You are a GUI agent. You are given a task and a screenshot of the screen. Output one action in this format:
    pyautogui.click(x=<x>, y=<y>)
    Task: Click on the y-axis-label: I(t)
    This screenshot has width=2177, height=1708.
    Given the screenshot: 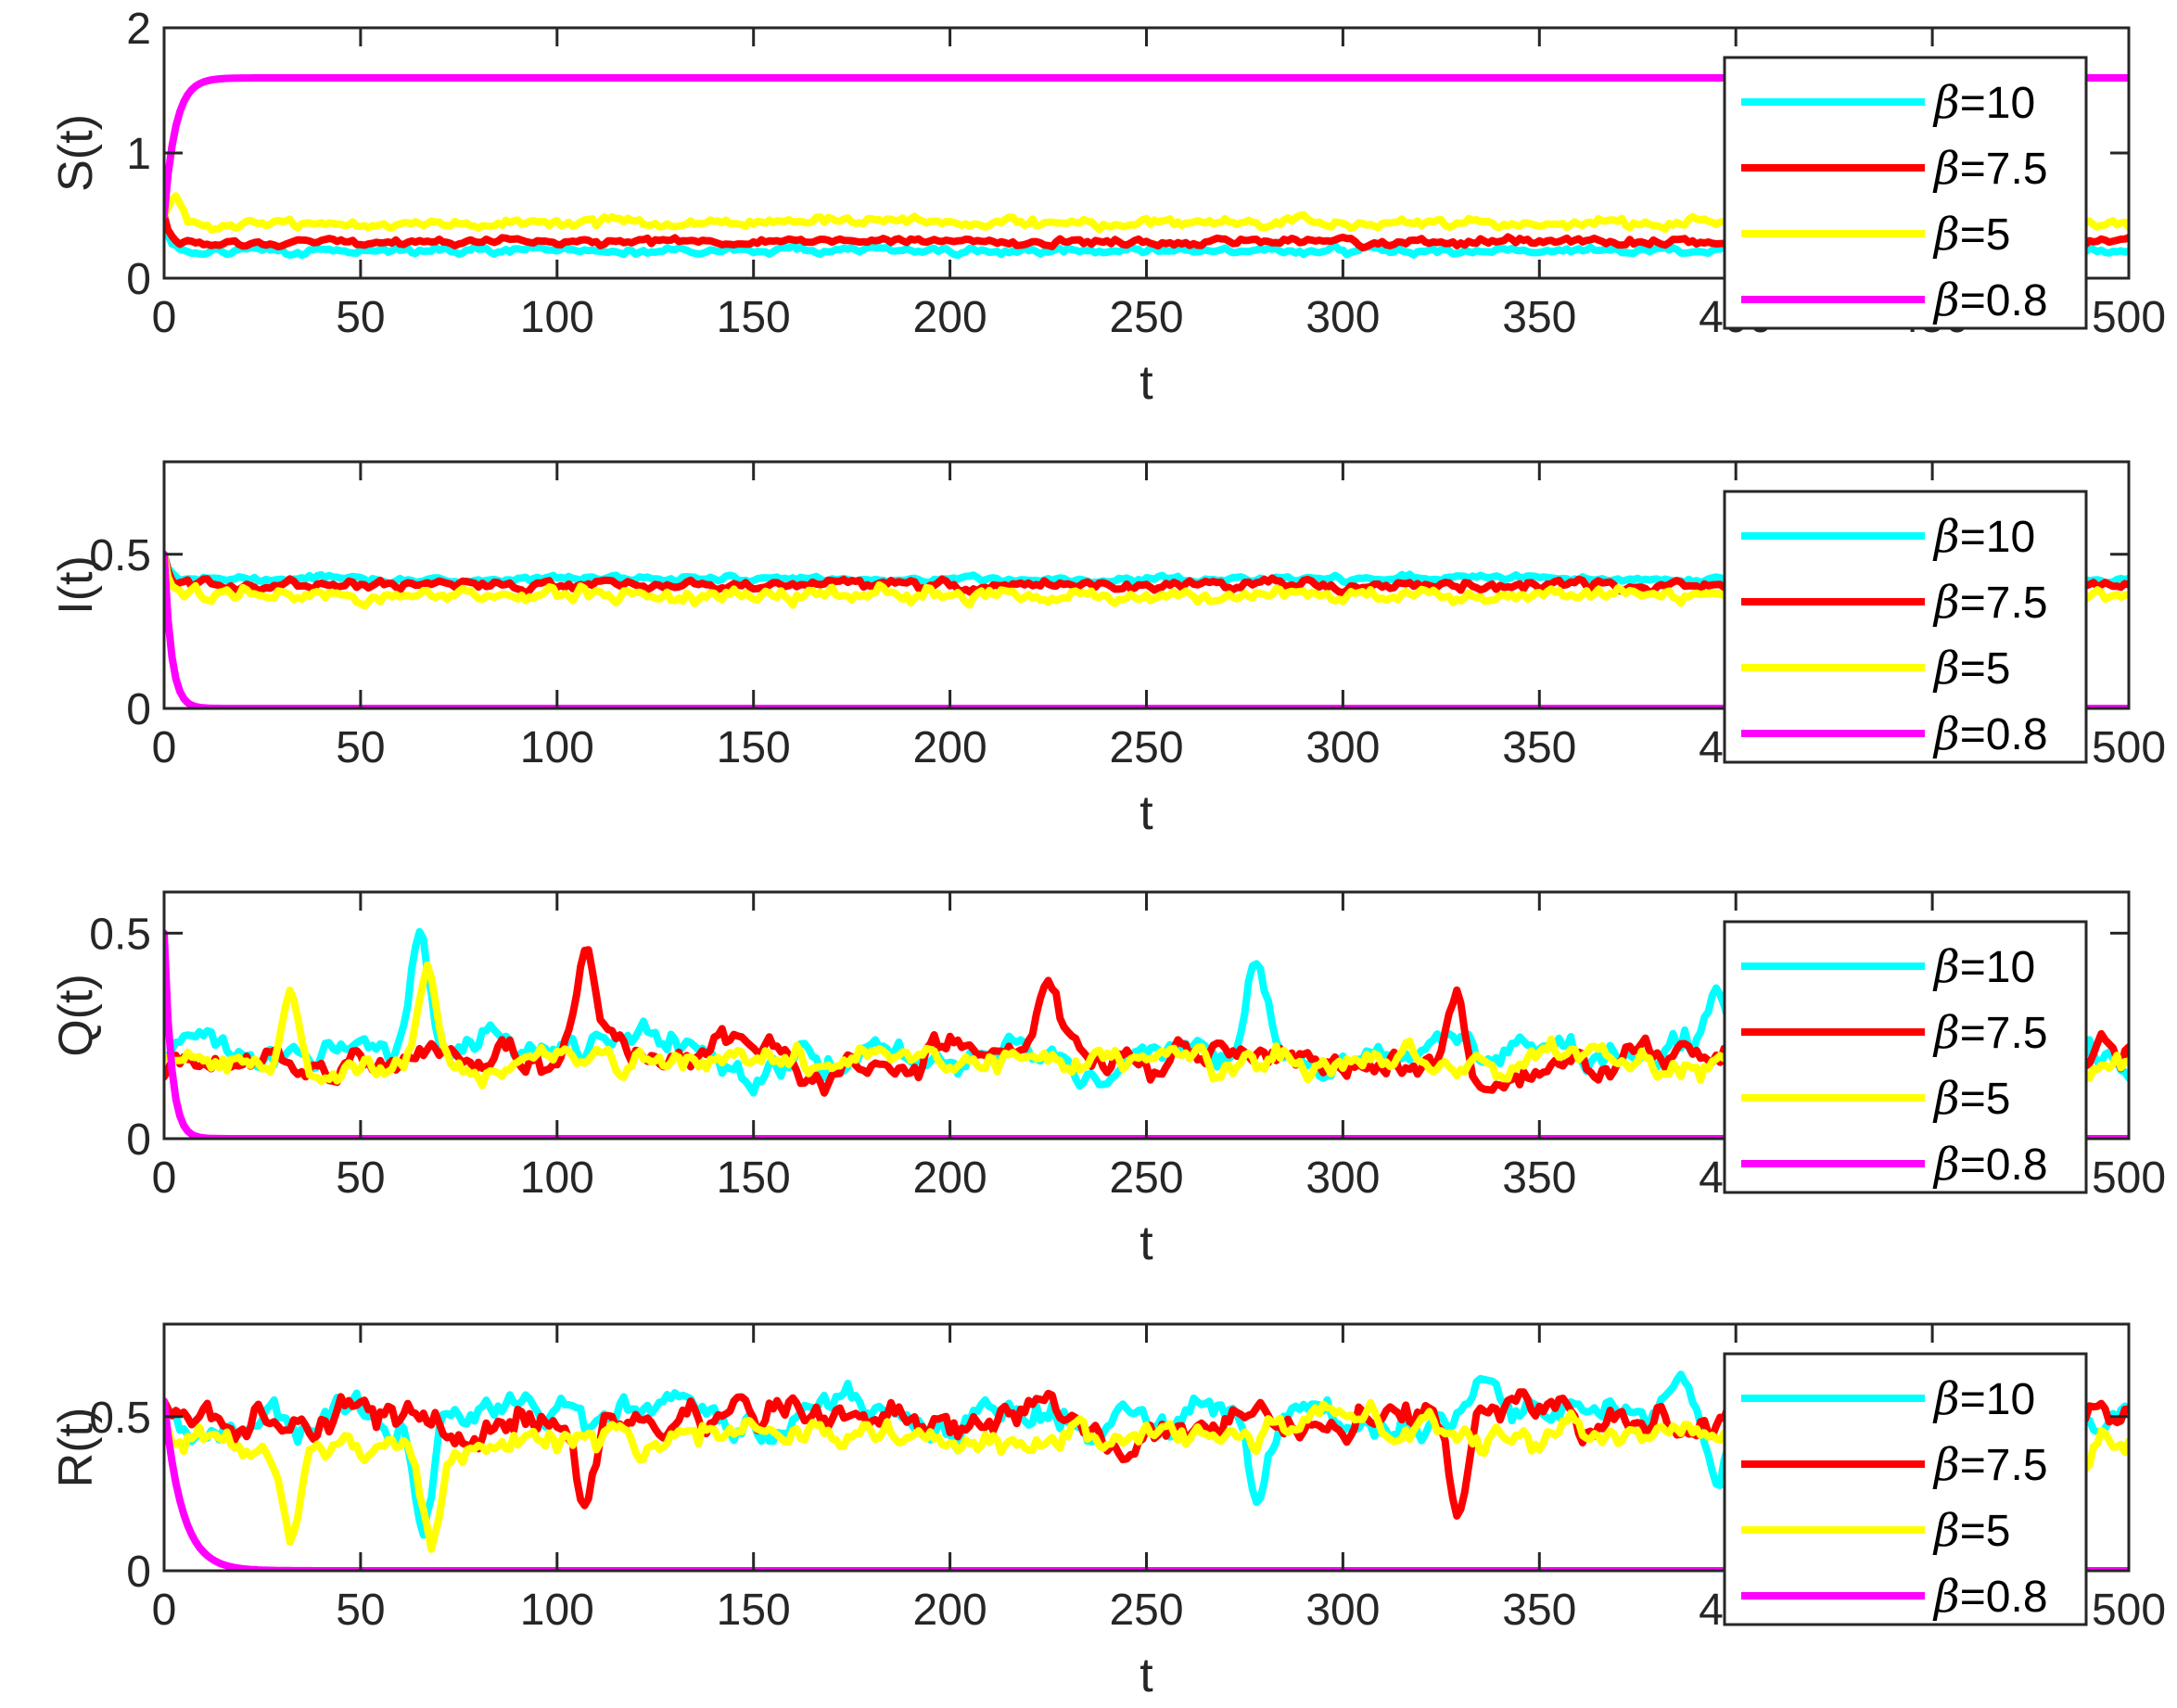 What is the action you would take?
    pyautogui.click(x=76, y=585)
    